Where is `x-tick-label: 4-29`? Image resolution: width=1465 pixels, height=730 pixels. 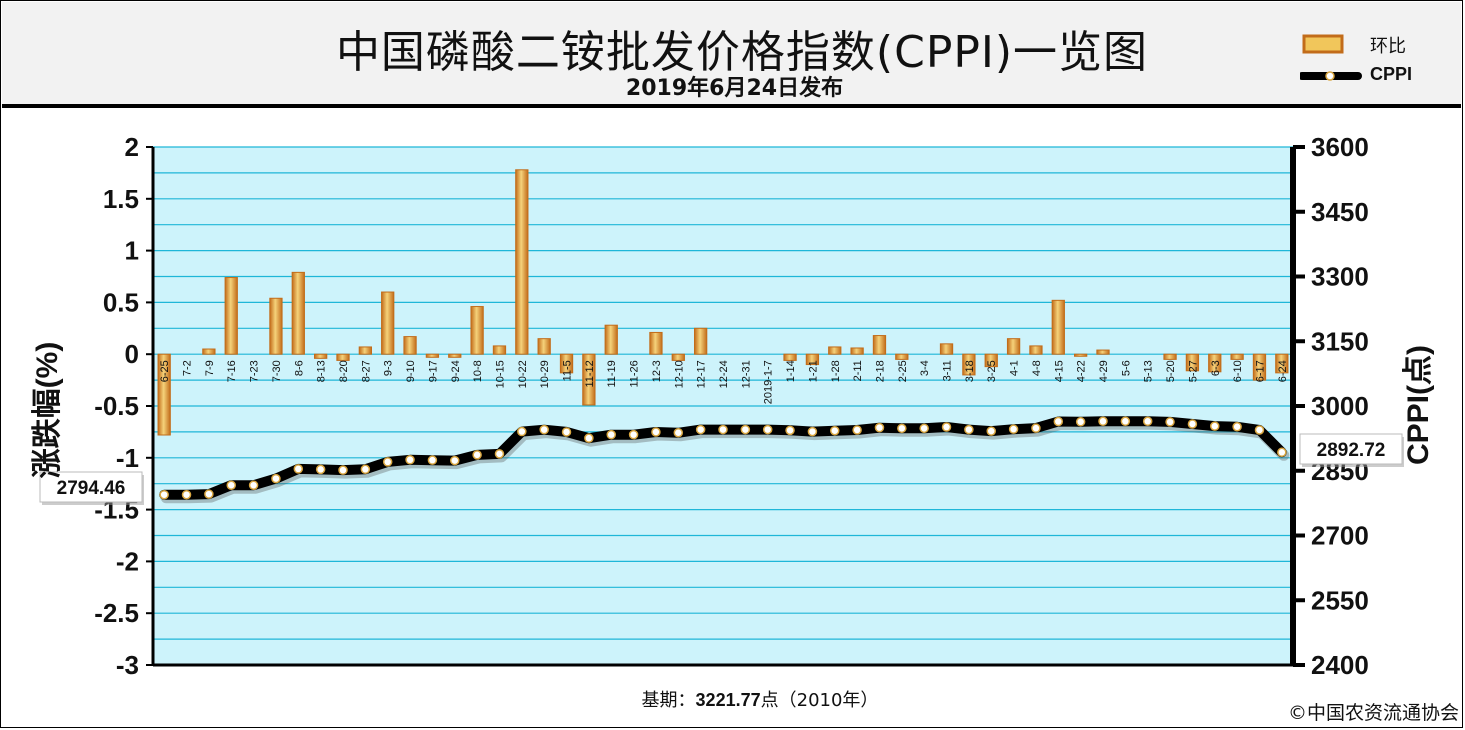
x-tick-label: 4-29 is located at coordinates (1104, 371).